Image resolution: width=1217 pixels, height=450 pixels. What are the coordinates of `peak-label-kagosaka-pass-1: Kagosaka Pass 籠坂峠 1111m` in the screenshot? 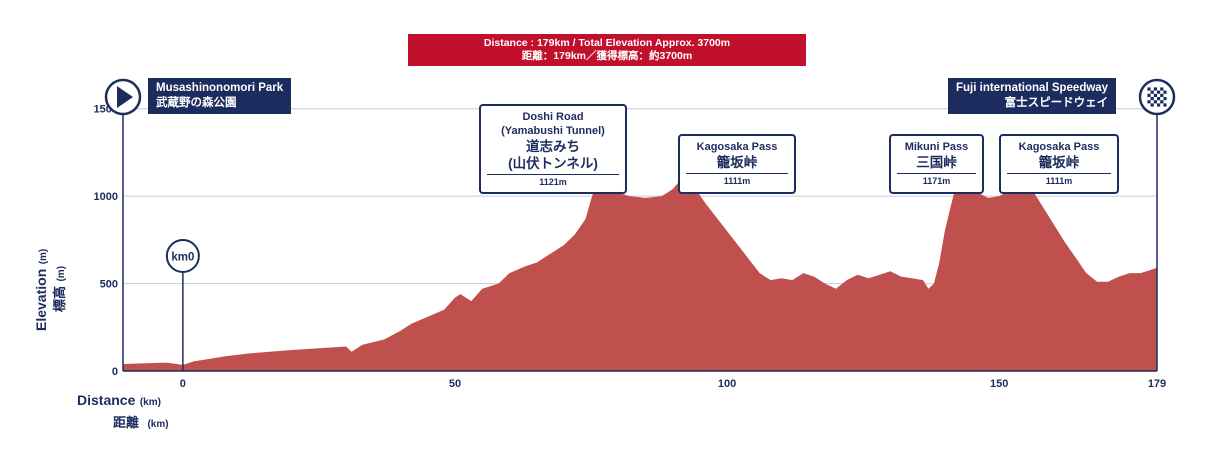 It's located at (737, 164).